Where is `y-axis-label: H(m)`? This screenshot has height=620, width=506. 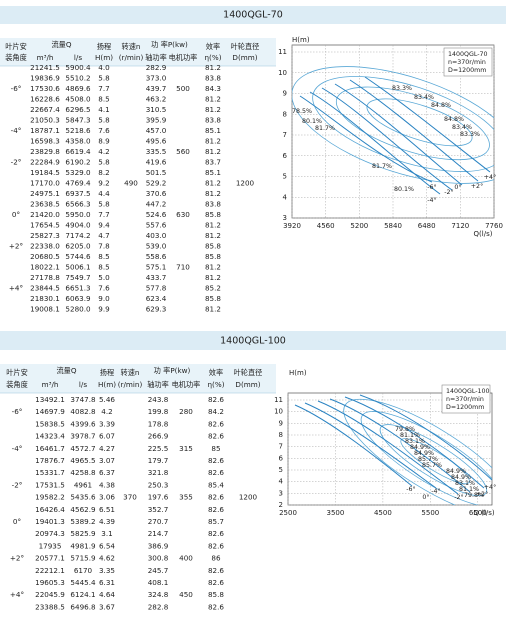 y-axis-label: H(m) is located at coordinates (298, 373).